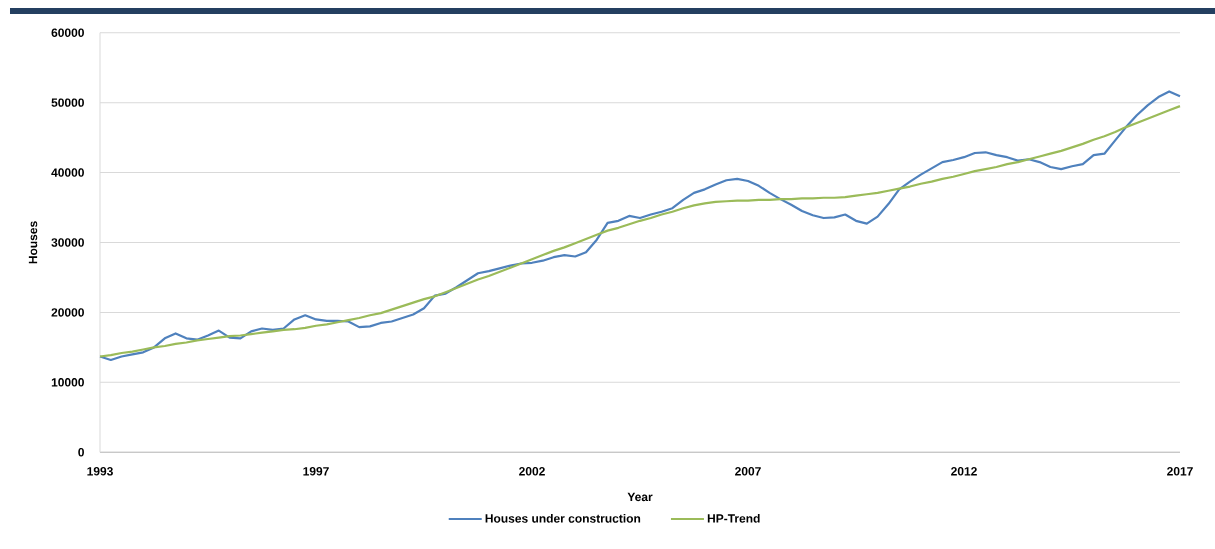  I want to click on y-tick-label: 40000, so click(67, 172).